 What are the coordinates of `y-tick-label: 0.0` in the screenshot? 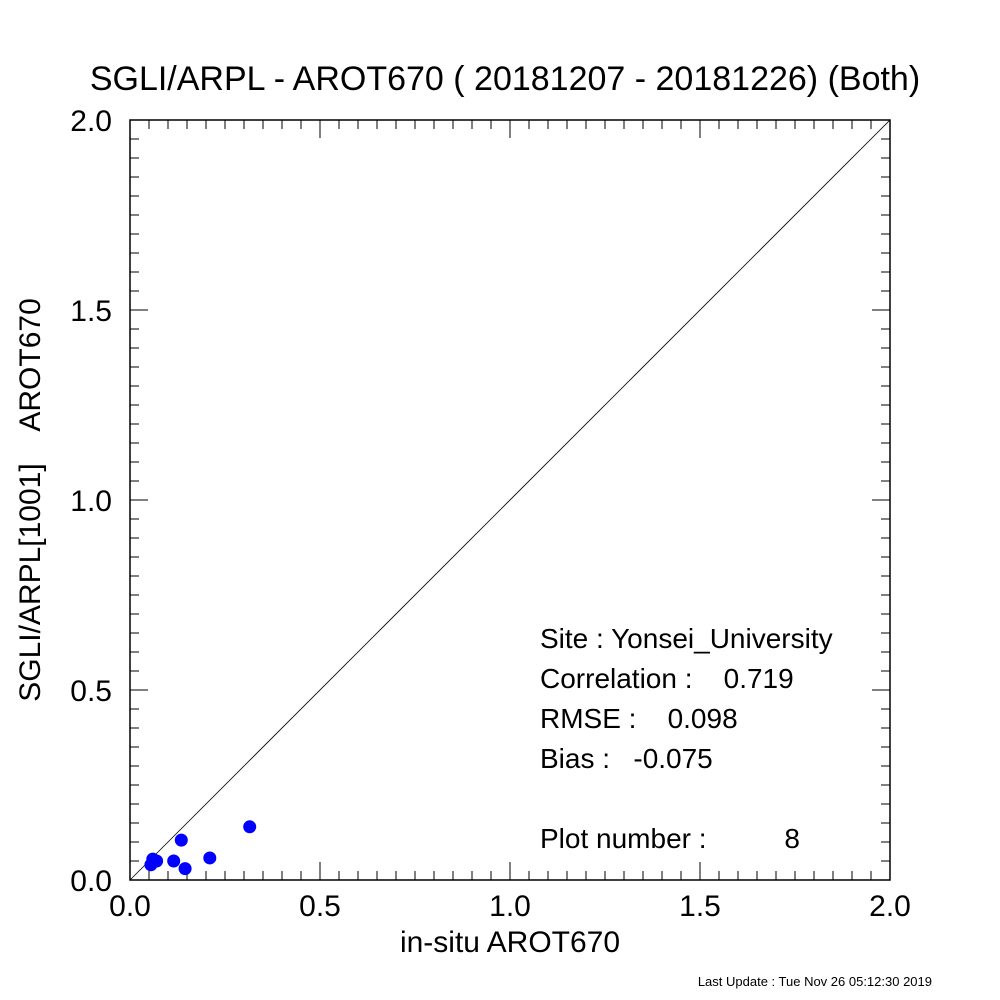 It's located at (91, 881).